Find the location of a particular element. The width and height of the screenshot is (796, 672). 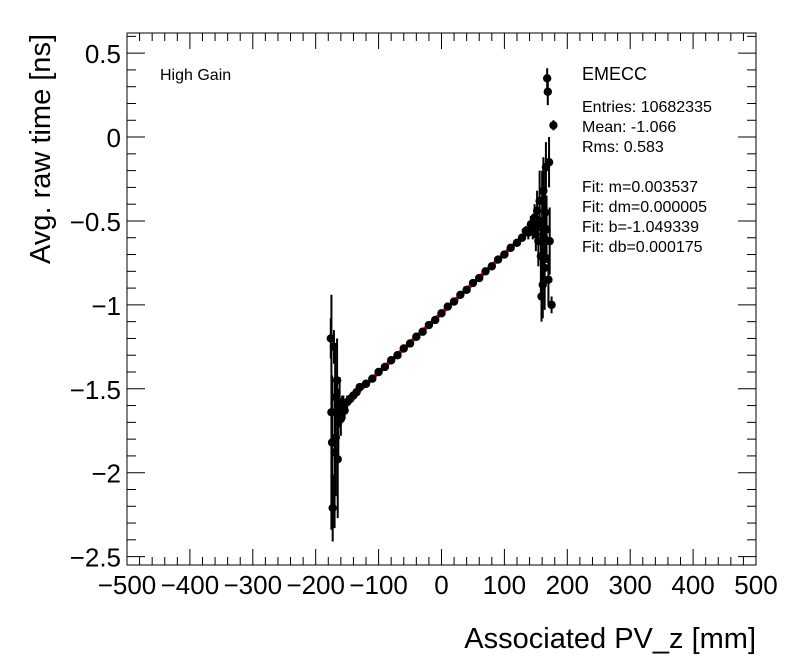

x-tick-label: −400 is located at coordinates (190, 585).